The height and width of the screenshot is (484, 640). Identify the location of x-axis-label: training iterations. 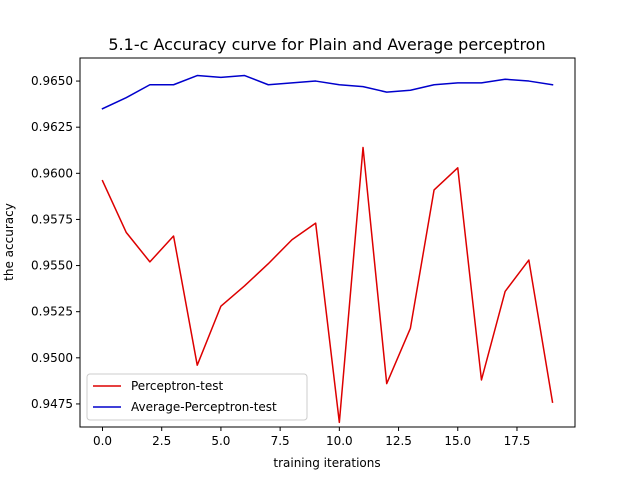
(326, 463).